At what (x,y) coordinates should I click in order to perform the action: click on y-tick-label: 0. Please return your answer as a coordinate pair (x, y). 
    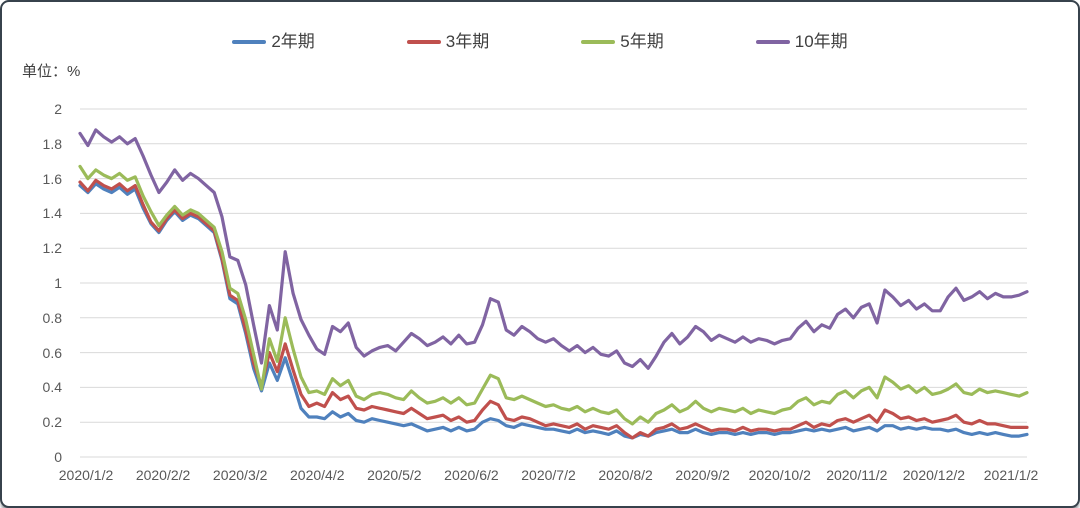
    Looking at the image, I should click on (58, 457).